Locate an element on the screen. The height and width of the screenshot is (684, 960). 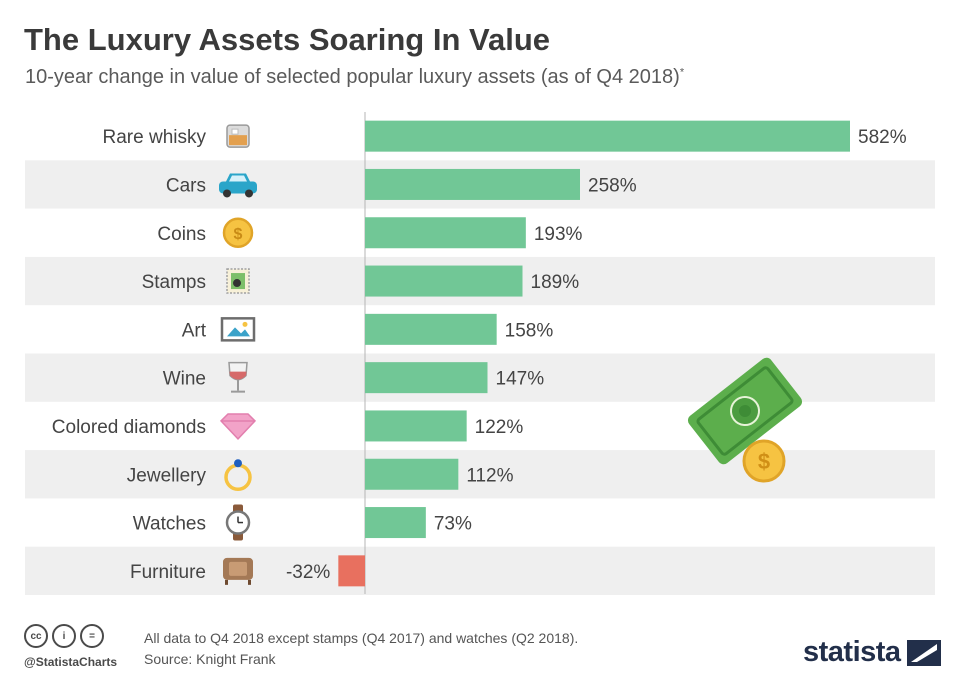
diamond-icon is located at coordinates (238, 427).